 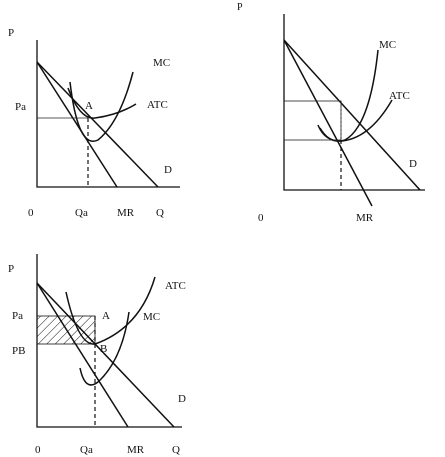 What do you see at coordinates (365, 218) in the screenshot?
I see `d2-mr-label: MR` at bounding box center [365, 218].